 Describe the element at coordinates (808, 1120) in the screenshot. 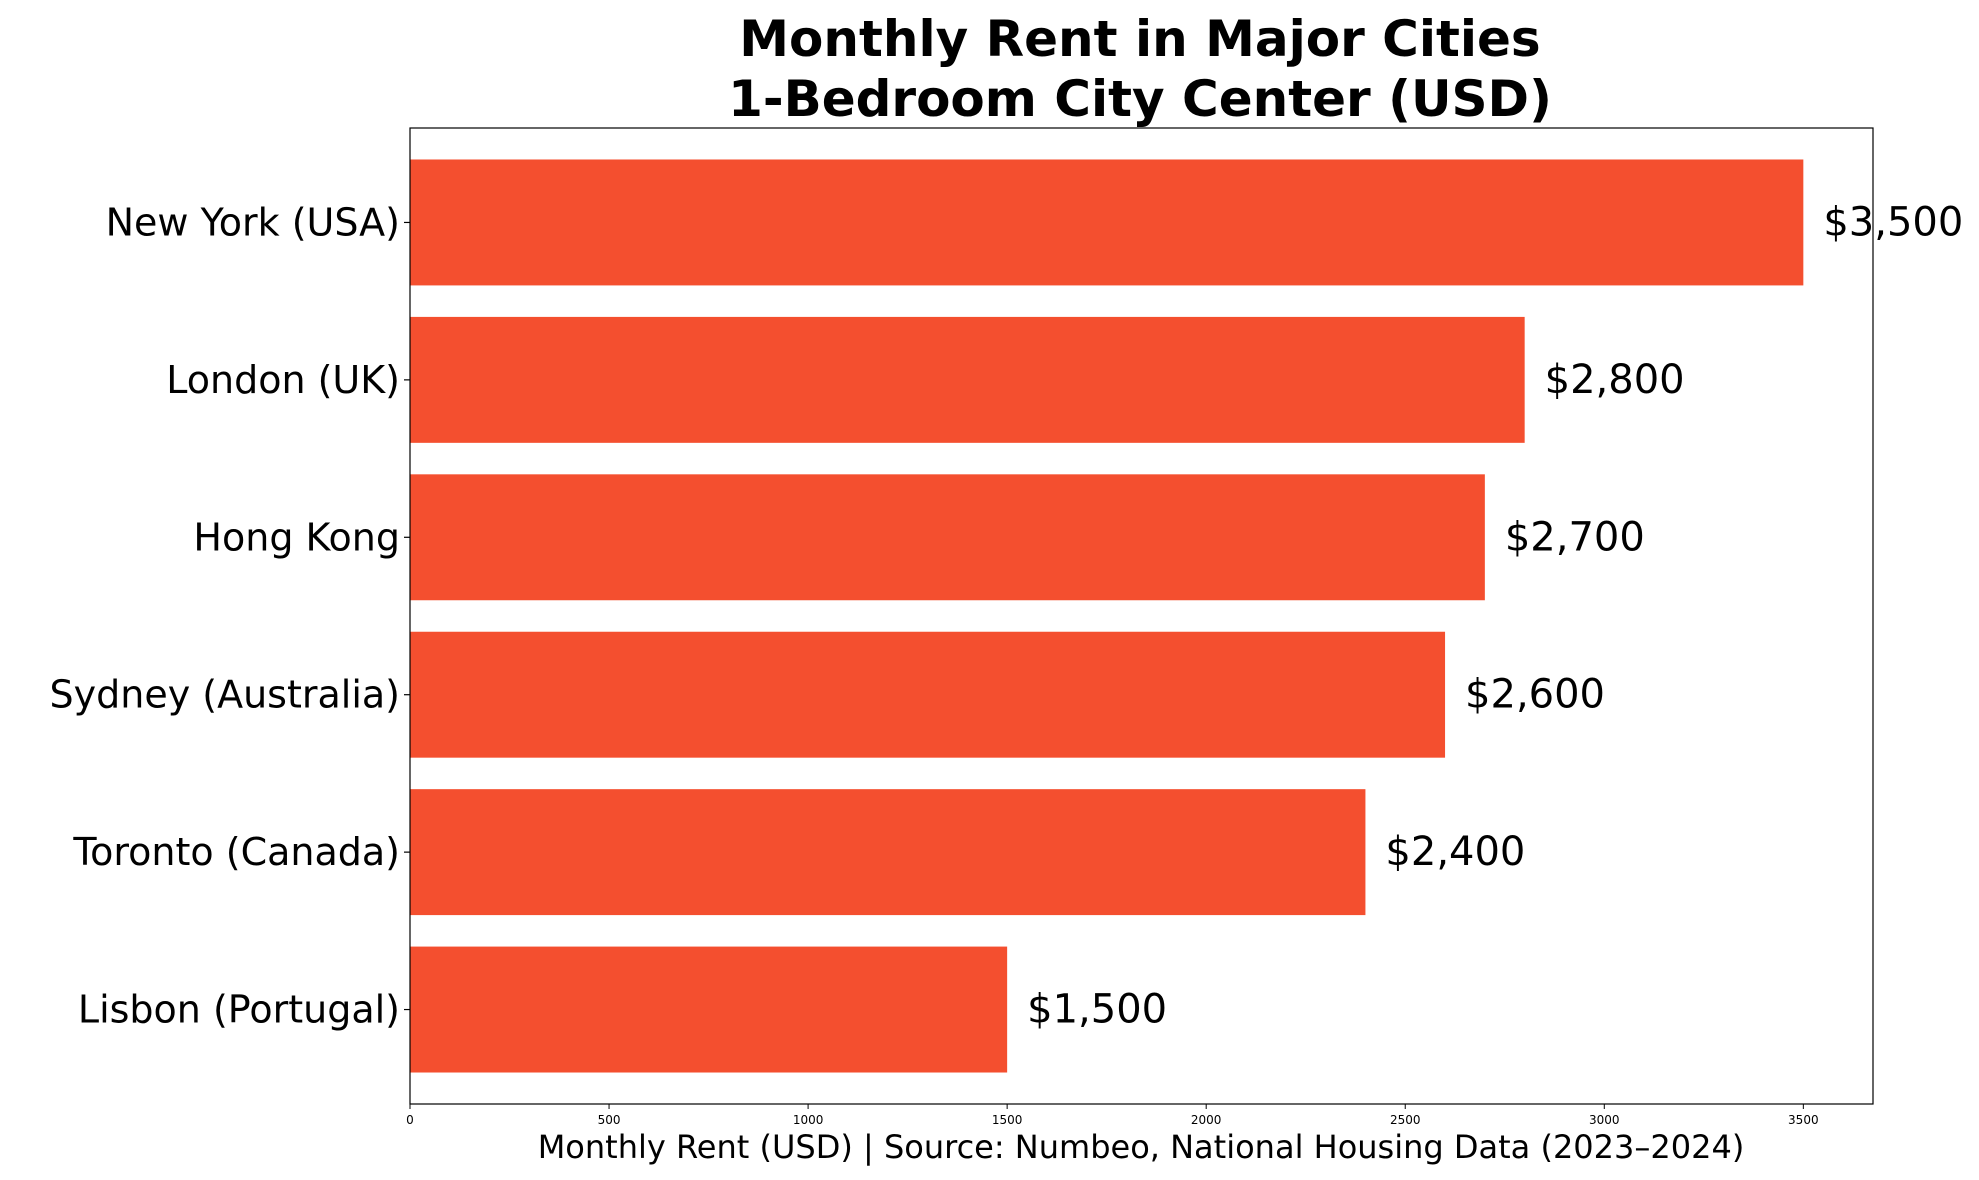

I see `x-tick-label-2: 1000` at that location.